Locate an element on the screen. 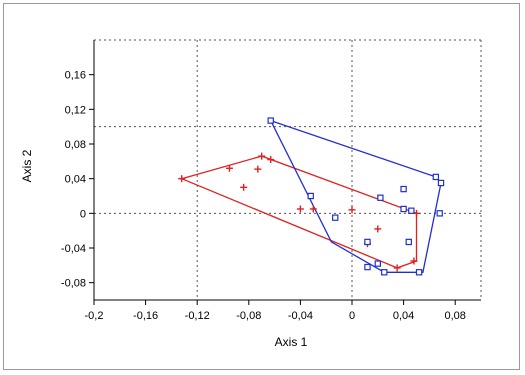  y-tick-label: -0,08 is located at coordinates (73, 284).